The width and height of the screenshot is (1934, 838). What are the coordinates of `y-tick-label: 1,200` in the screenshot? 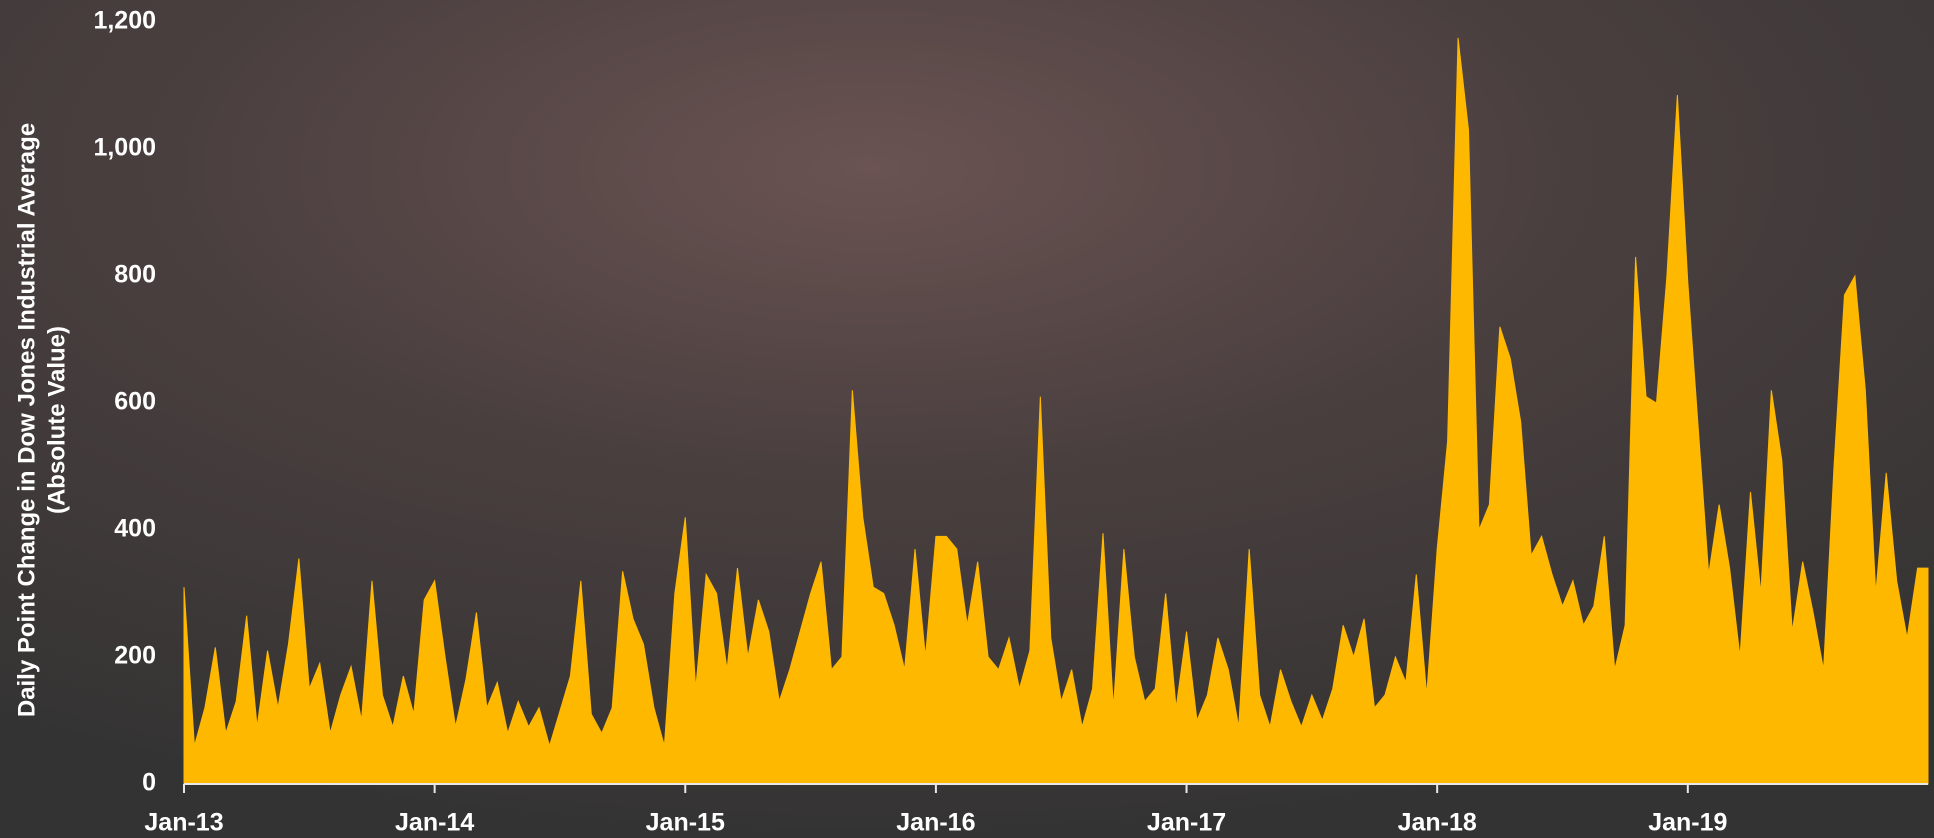 It's located at (124, 21).